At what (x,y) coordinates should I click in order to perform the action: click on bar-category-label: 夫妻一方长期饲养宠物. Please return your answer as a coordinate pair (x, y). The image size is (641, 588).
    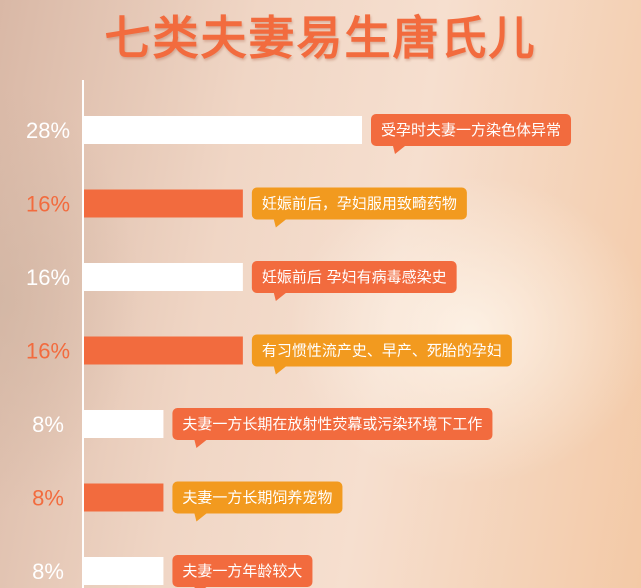
    Looking at the image, I should click on (257, 498).